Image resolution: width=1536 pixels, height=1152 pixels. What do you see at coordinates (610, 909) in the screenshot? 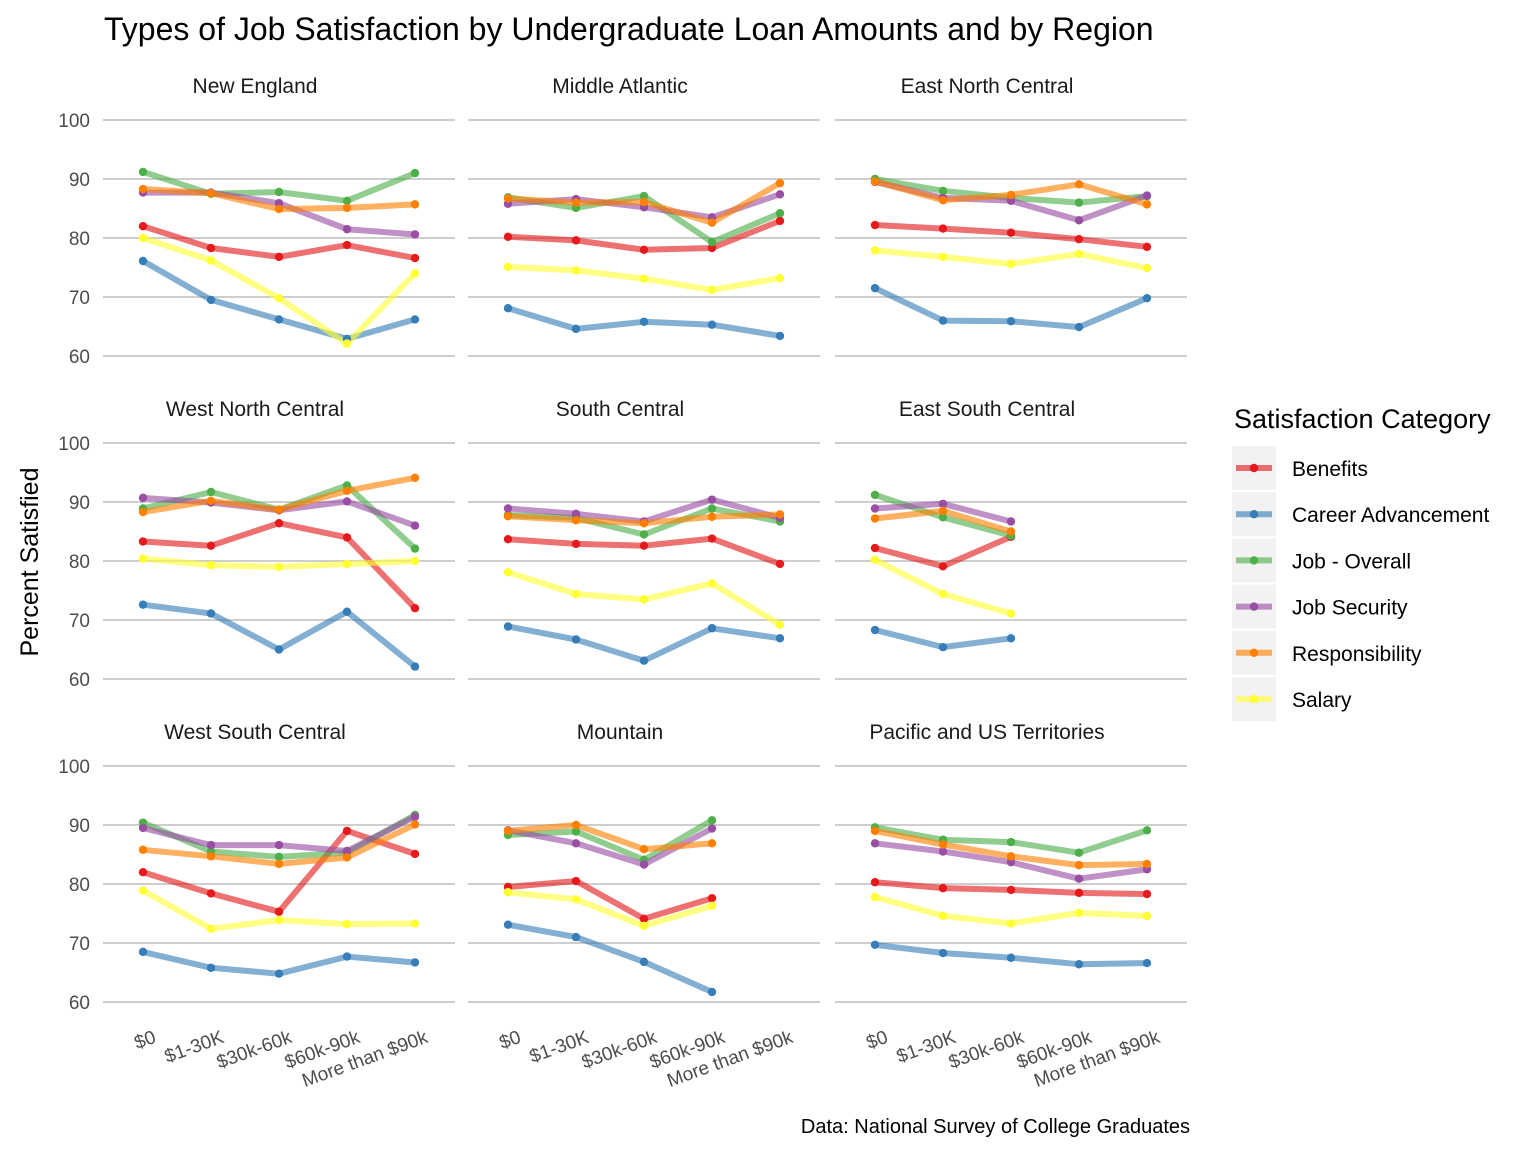
I see `series-line-salary` at bounding box center [610, 909].